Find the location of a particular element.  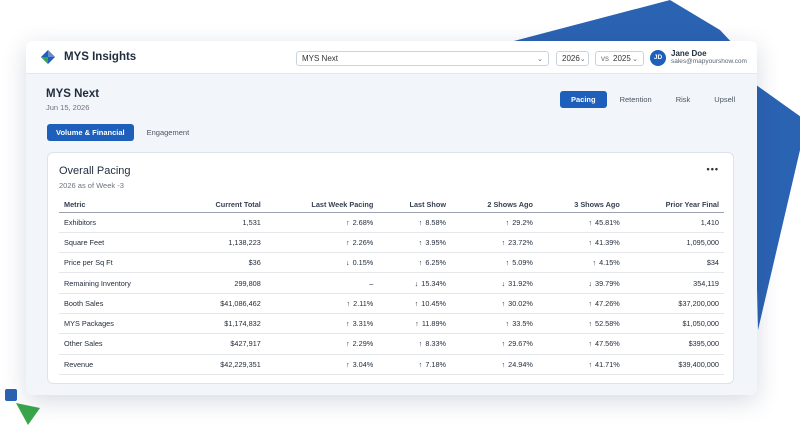

current-total: $41,086,462 is located at coordinates (222, 303).